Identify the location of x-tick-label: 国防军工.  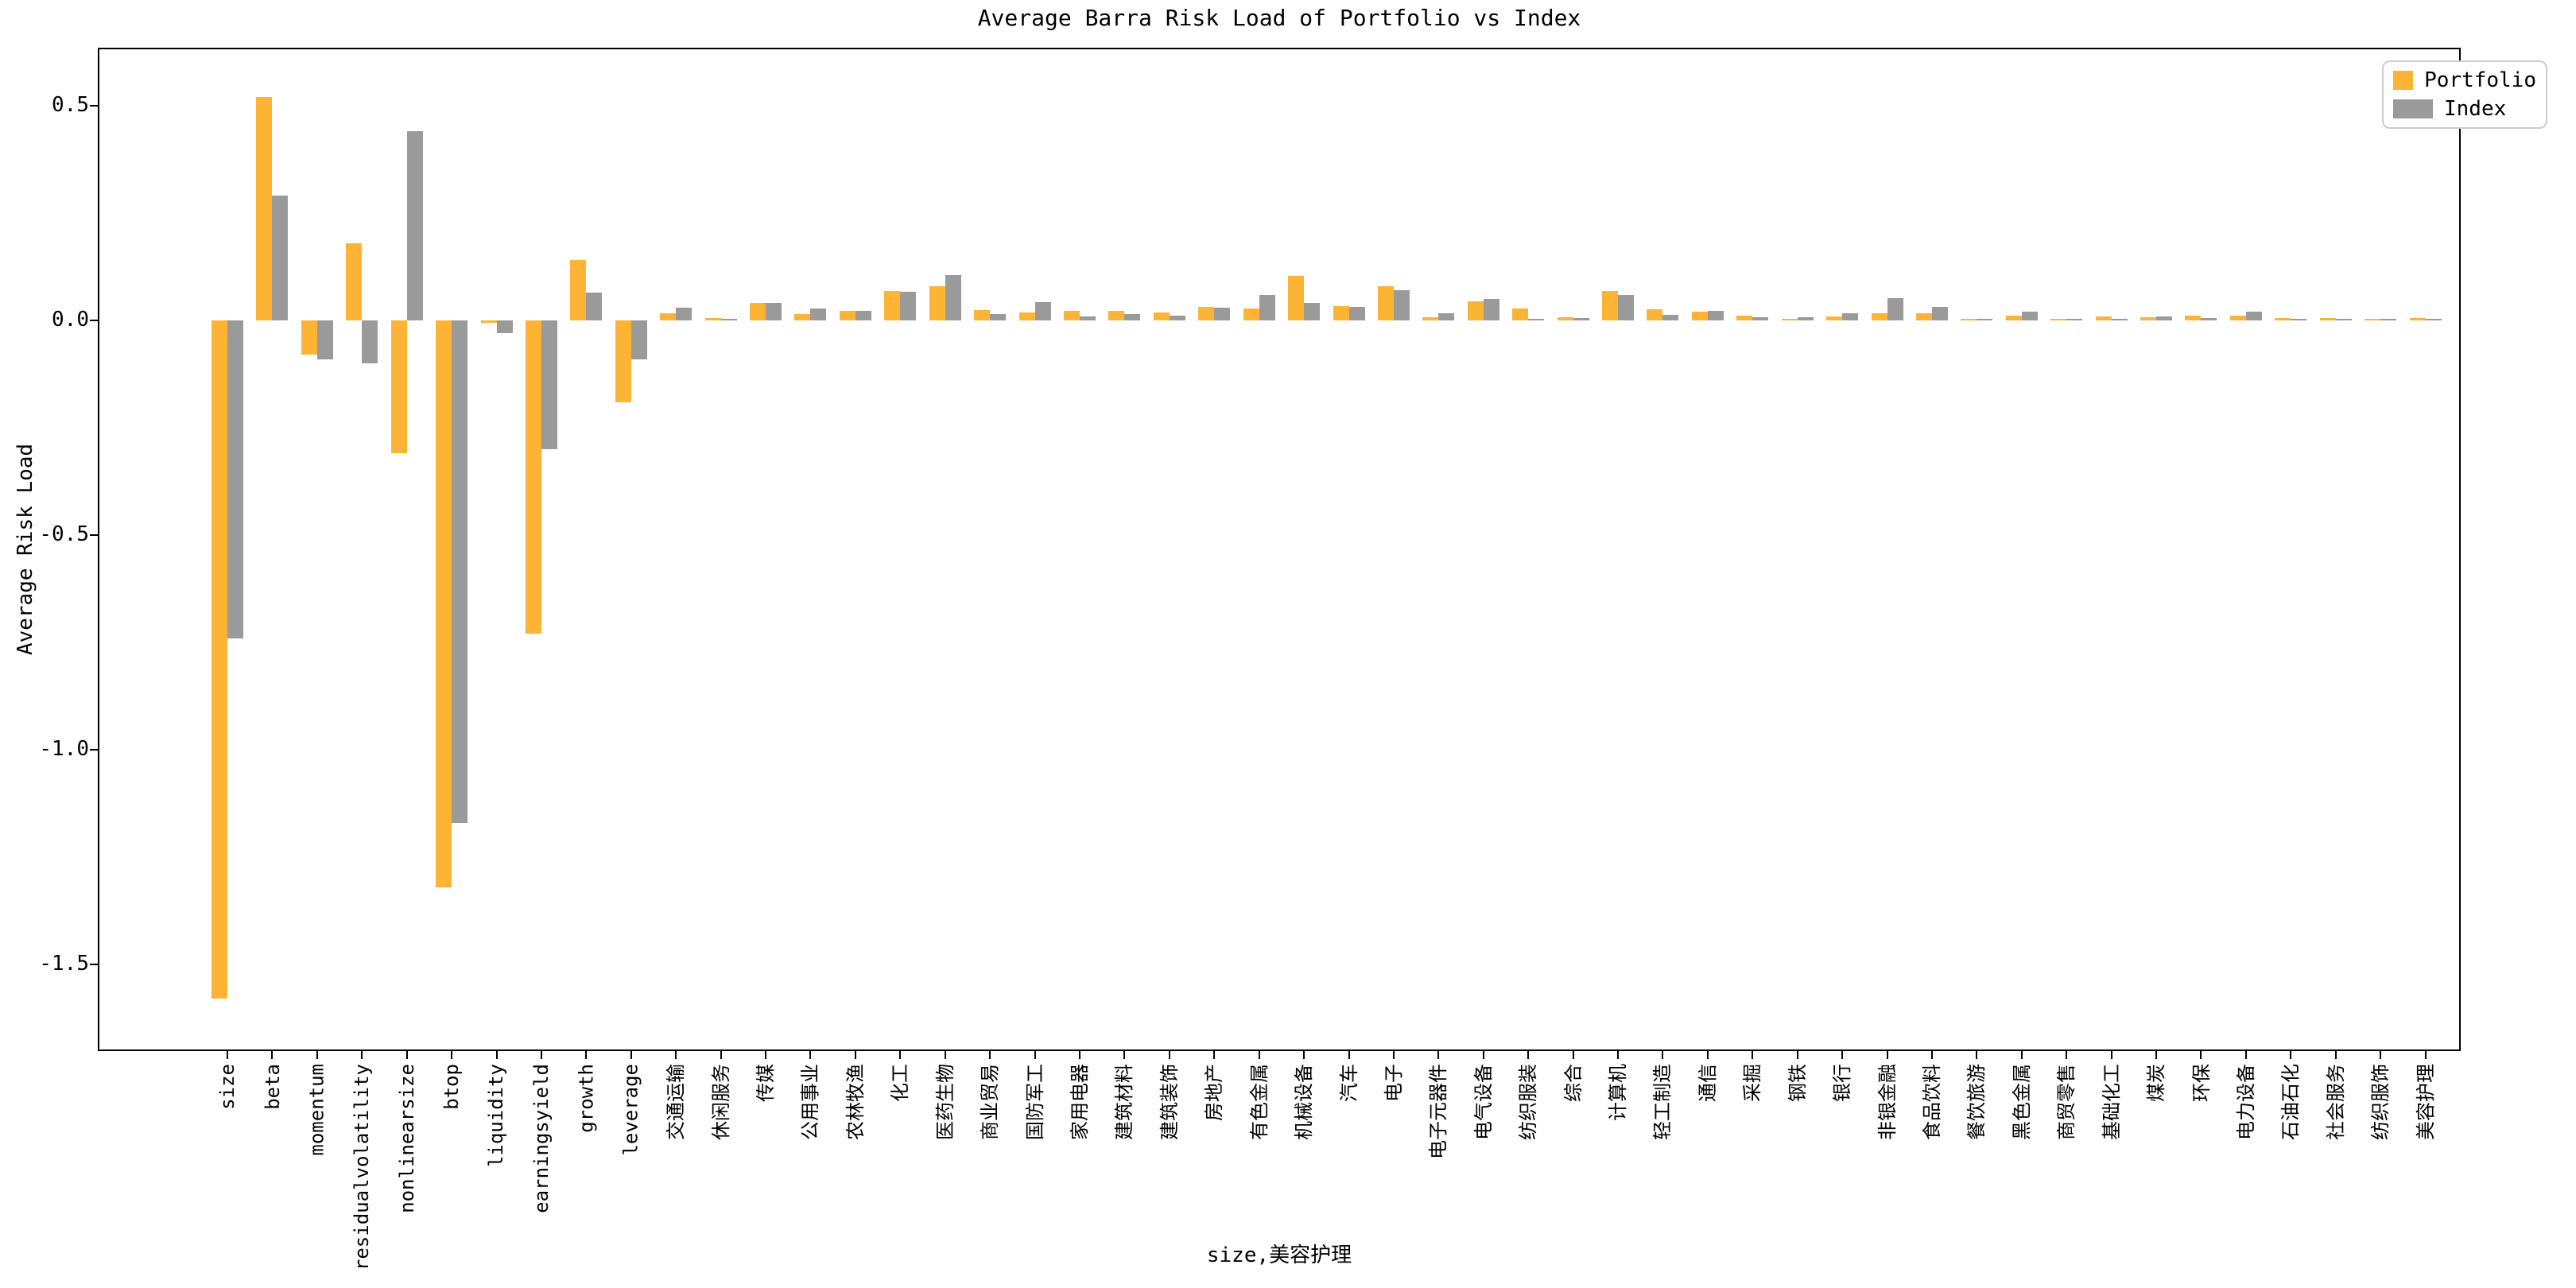
(1035, 1102).